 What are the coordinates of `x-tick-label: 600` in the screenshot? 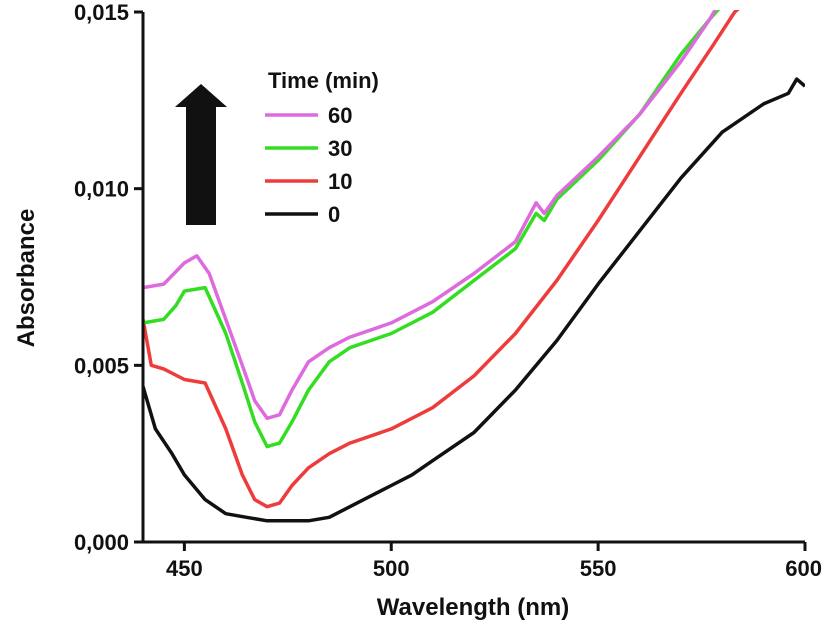 It's located at (803, 568).